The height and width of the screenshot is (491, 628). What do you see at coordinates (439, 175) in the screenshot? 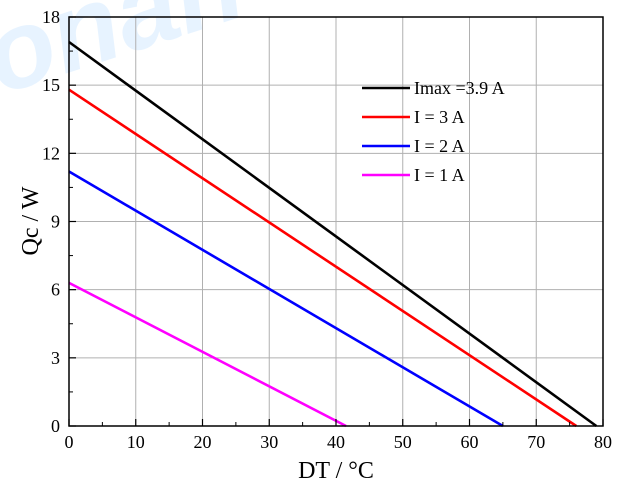
I see `legend-label: I = 1 A` at bounding box center [439, 175].